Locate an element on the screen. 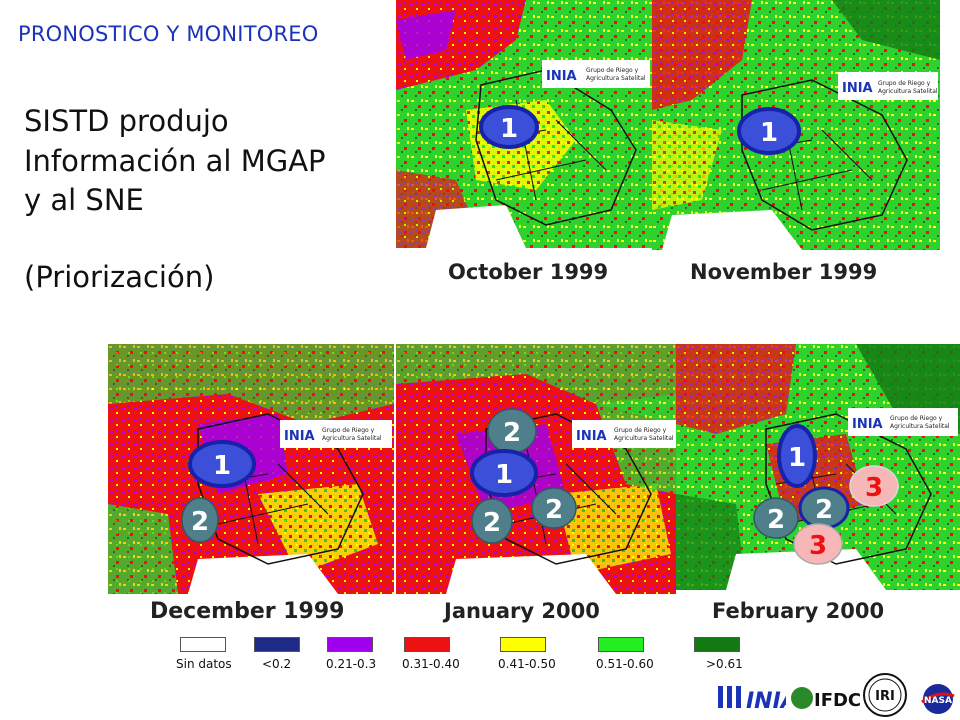 This screenshot has width=960, height=720. description-line-2: Información al MGAP is located at coordinates (175, 161).